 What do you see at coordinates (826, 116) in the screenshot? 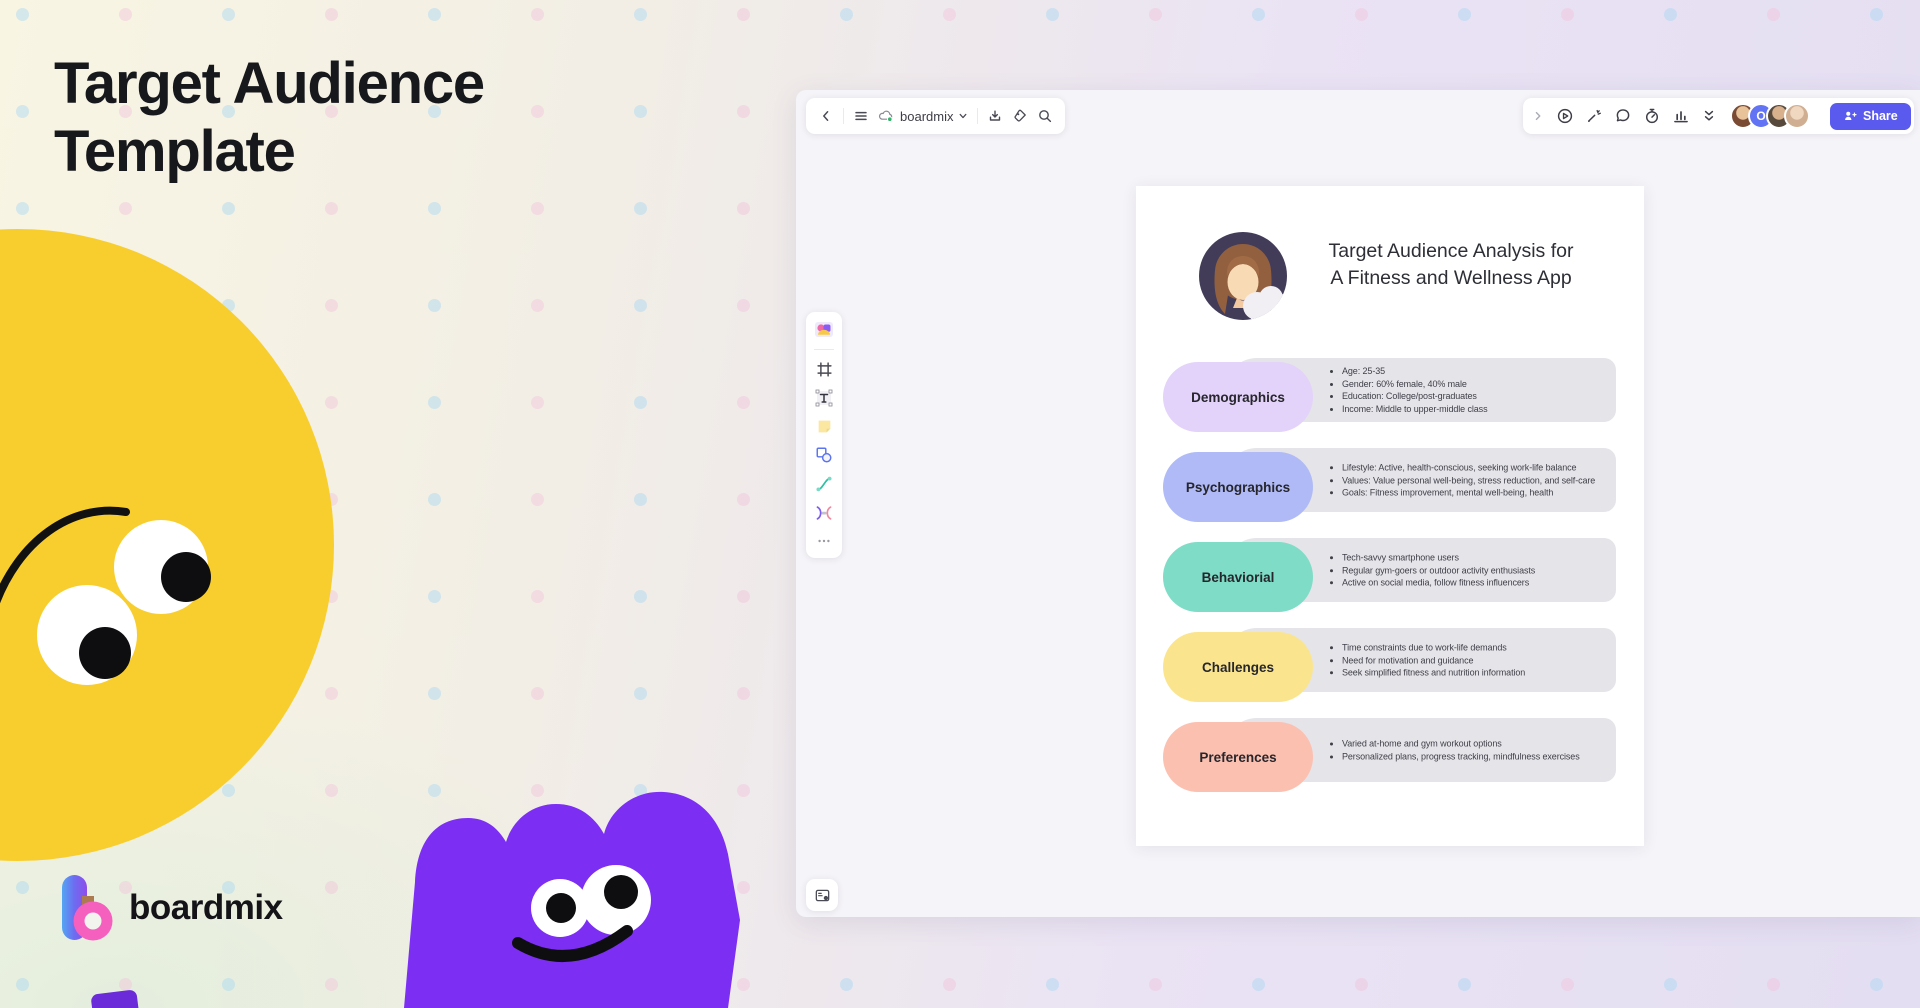
I see `back-button` at bounding box center [826, 116].